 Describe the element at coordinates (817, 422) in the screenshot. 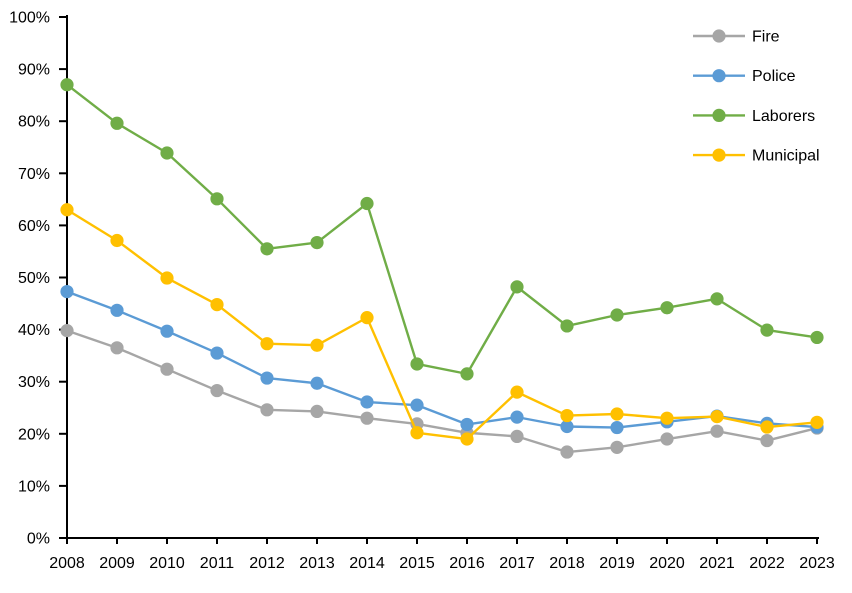

I see `data-point-municipal-2023` at that location.